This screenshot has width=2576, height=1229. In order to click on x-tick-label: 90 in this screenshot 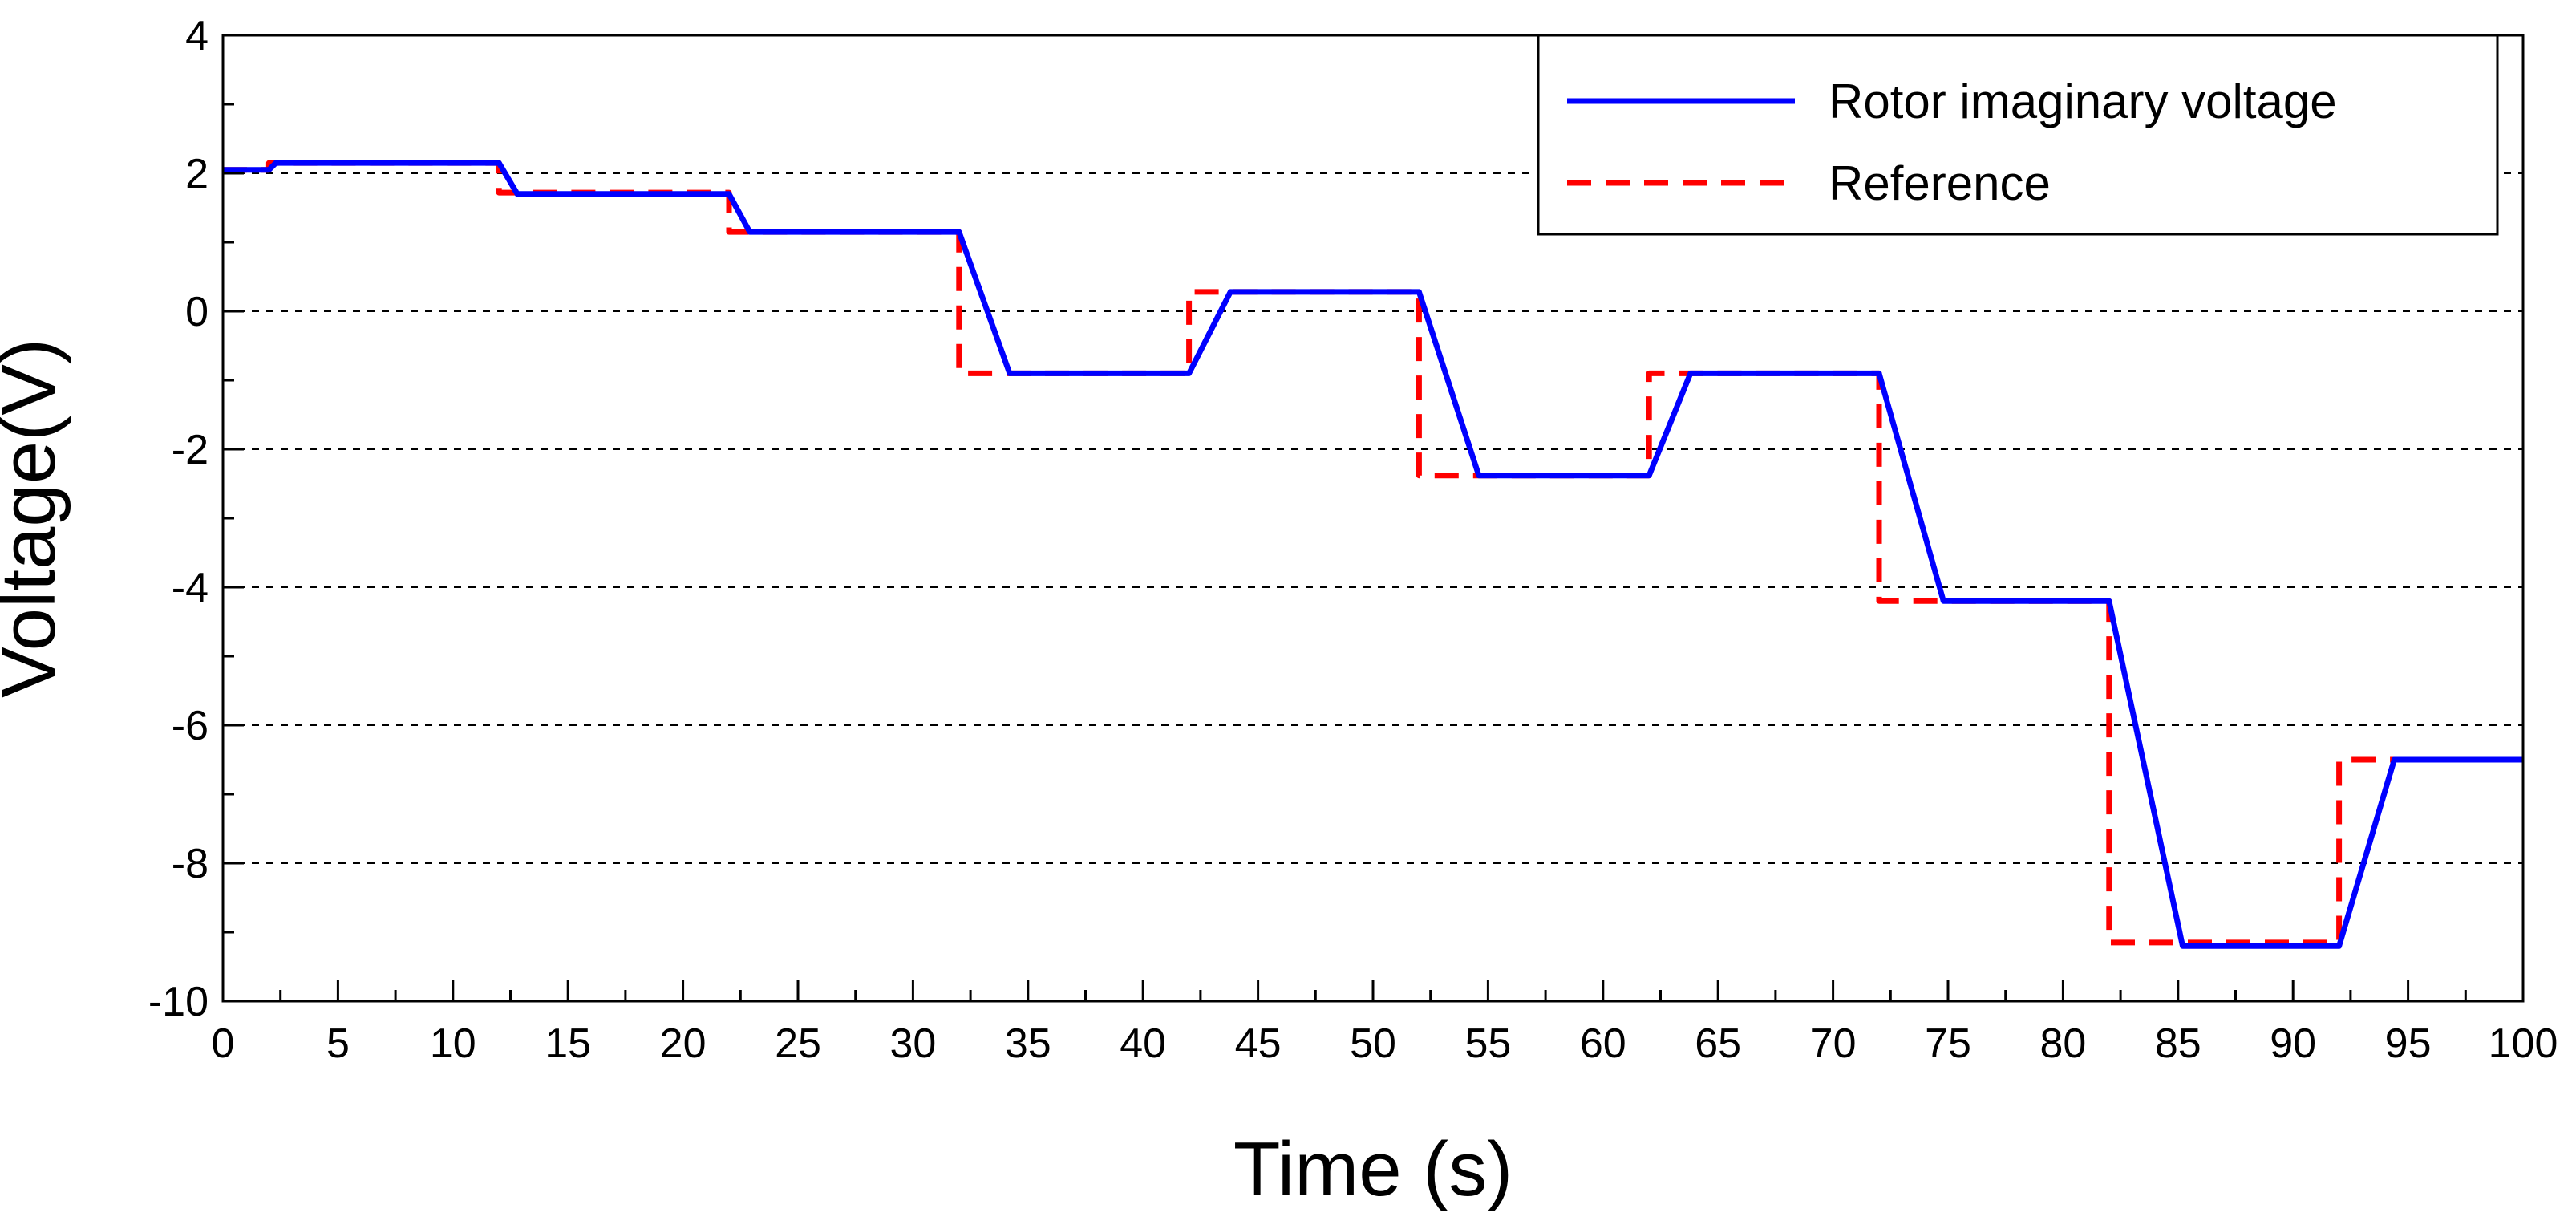, I will do `click(2293, 1043)`.